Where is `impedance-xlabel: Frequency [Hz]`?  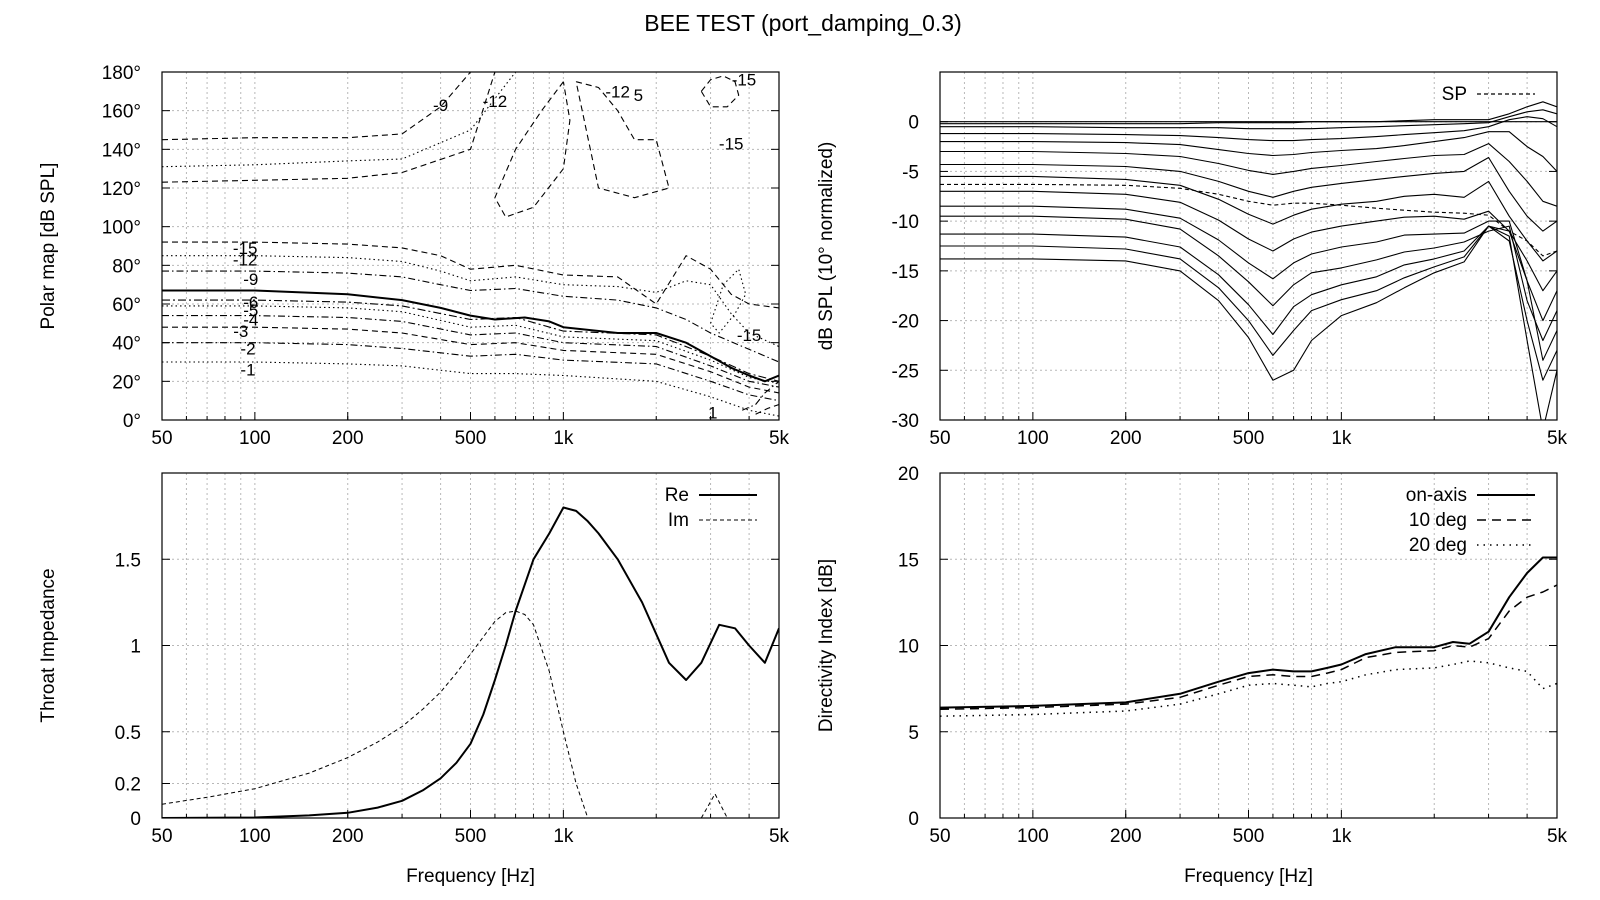 impedance-xlabel: Frequency [Hz] is located at coordinates (470, 876).